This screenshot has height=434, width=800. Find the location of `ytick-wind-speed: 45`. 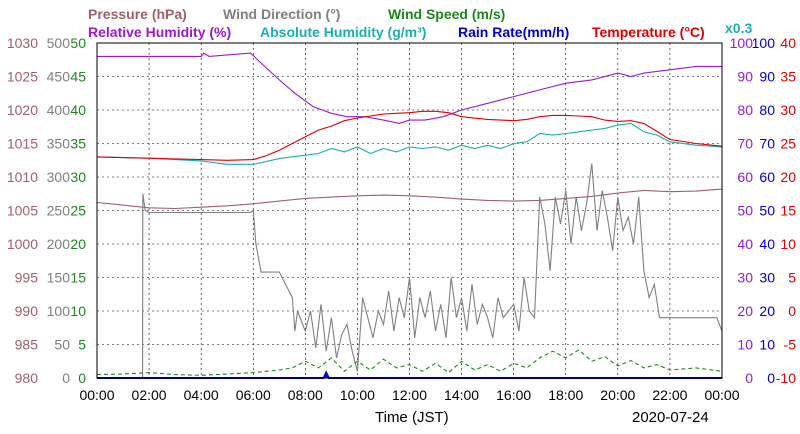

ytick-wind-speed: 45 is located at coordinates (78, 77).